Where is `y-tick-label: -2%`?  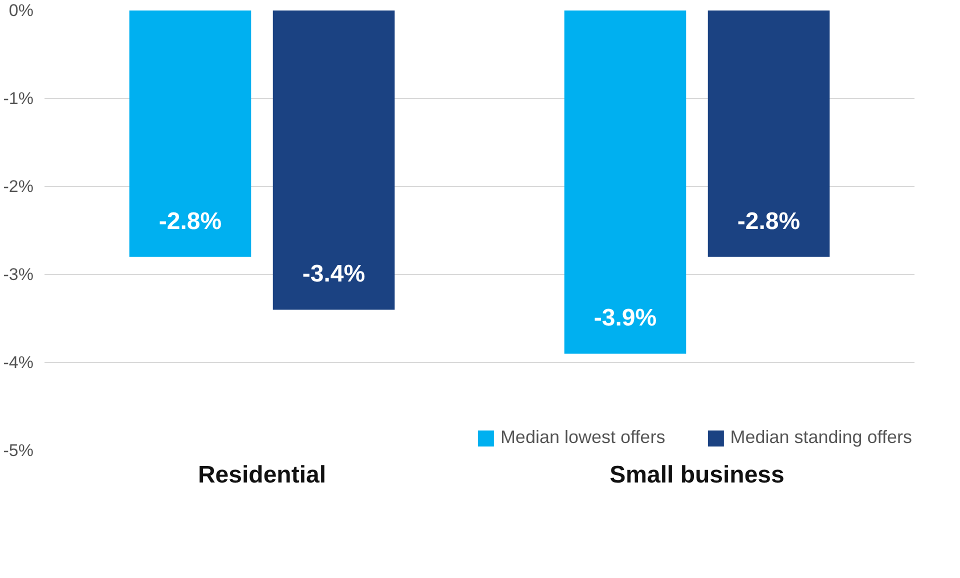 y-tick-label: -2% is located at coordinates (18, 186).